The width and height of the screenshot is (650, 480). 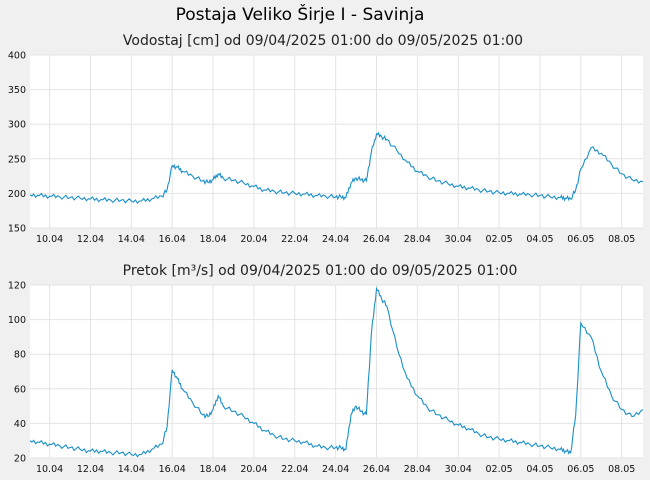 I want to click on pretok-xtick-label: 02.05, so click(x=499, y=469).